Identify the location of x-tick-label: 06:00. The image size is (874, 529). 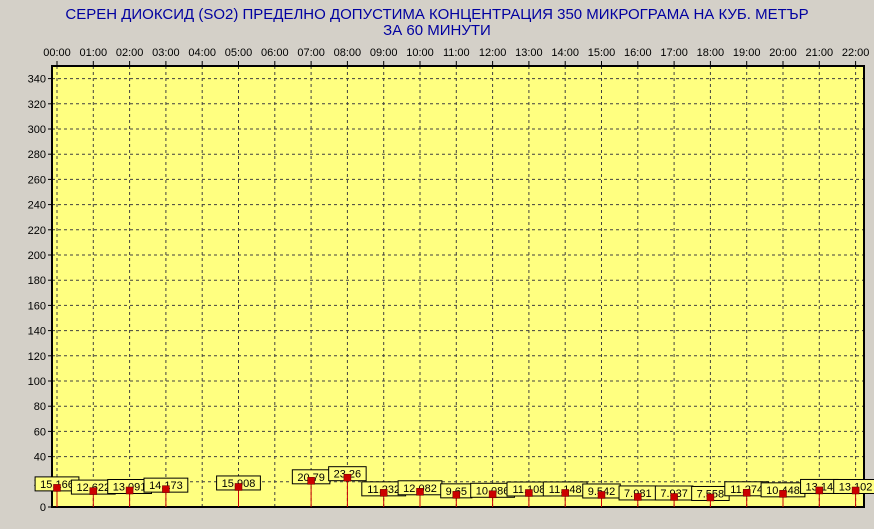
(275, 53).